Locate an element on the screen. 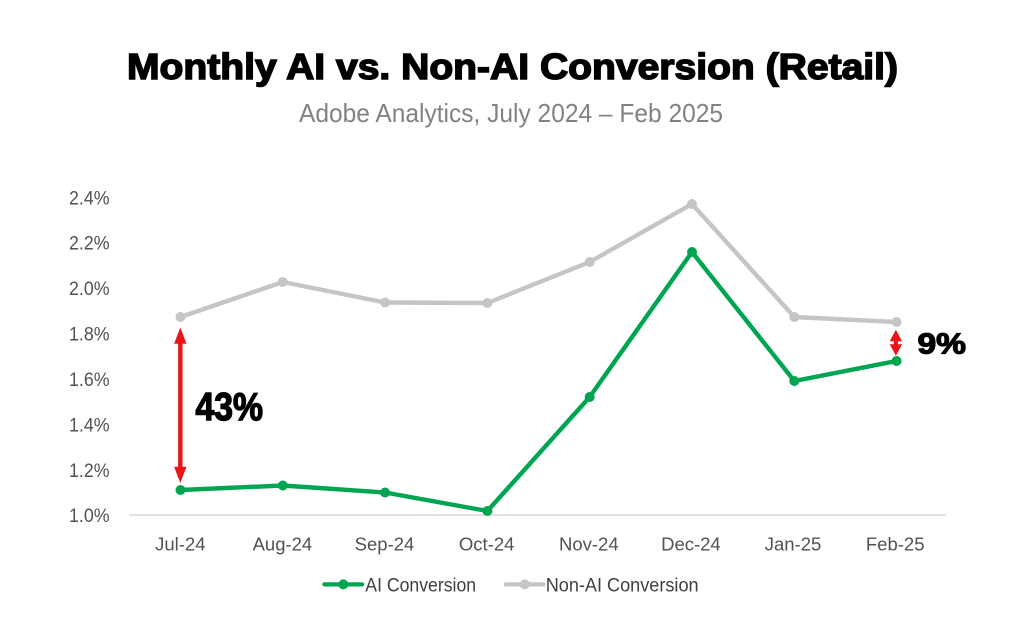 This screenshot has width=1024, height=628. svg-text: 1.4% is located at coordinates (89, 425).